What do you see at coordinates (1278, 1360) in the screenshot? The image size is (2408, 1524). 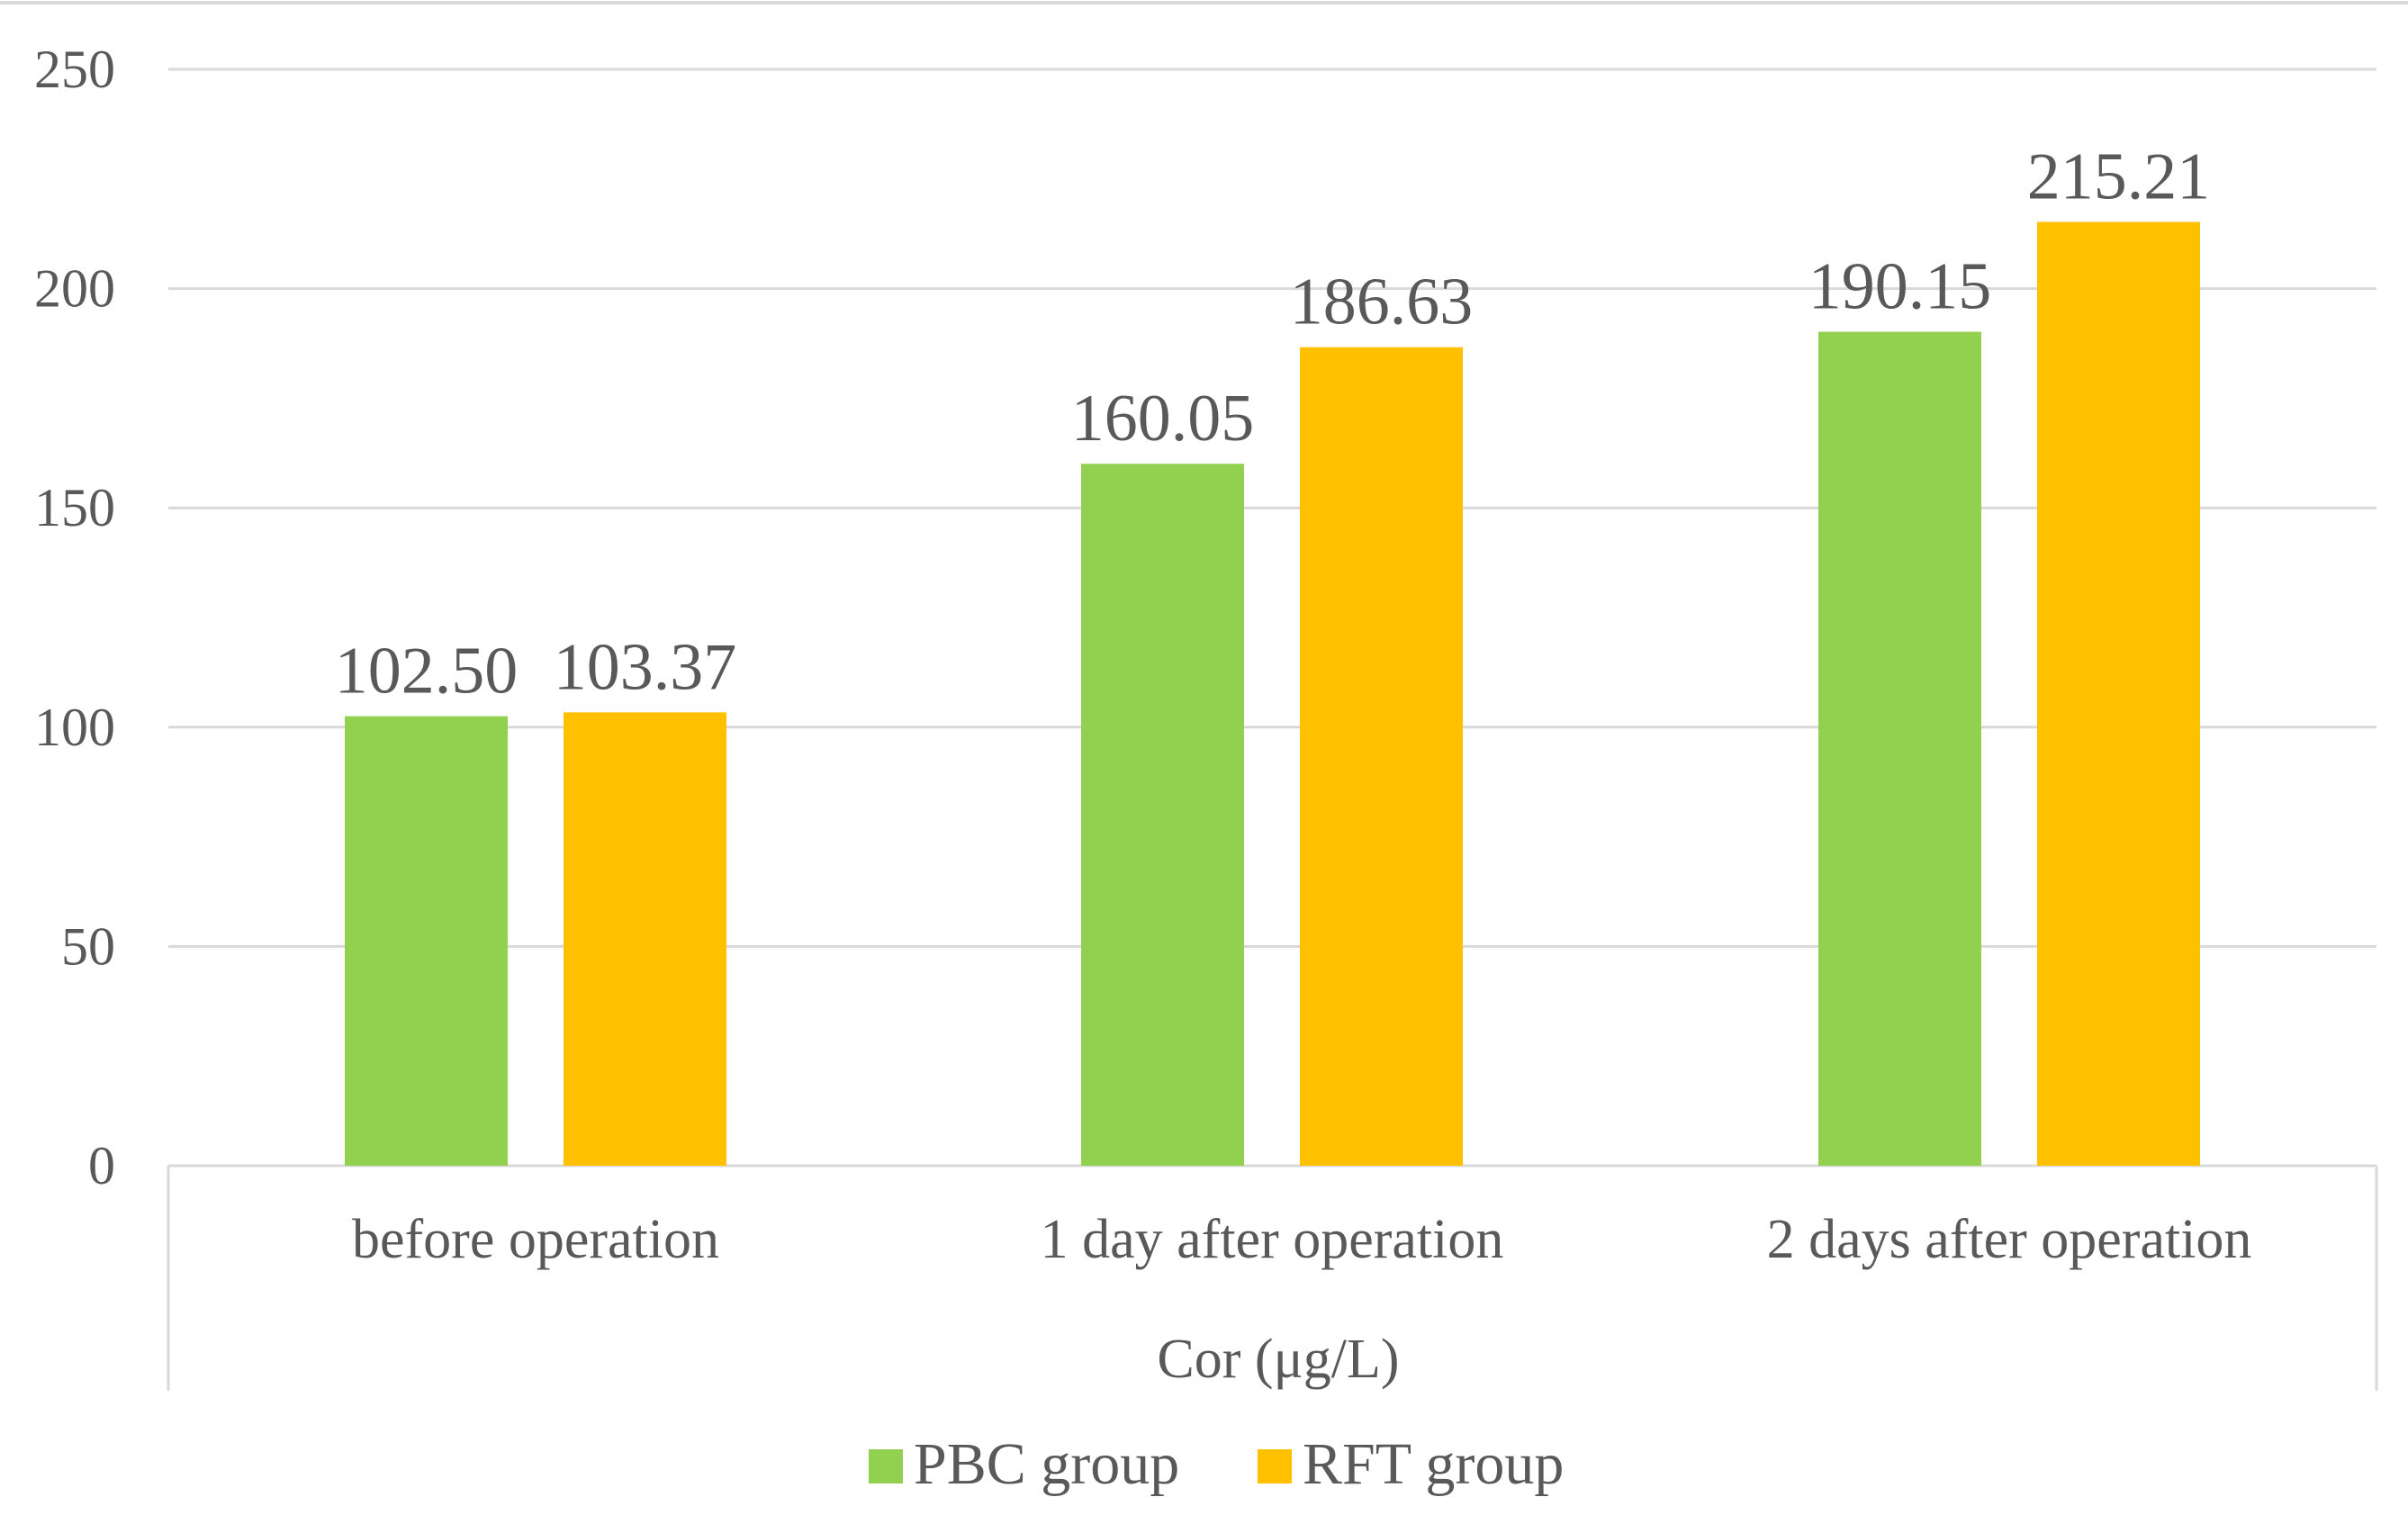 I see `x-axis-title: Cor (μg/L)` at bounding box center [1278, 1360].